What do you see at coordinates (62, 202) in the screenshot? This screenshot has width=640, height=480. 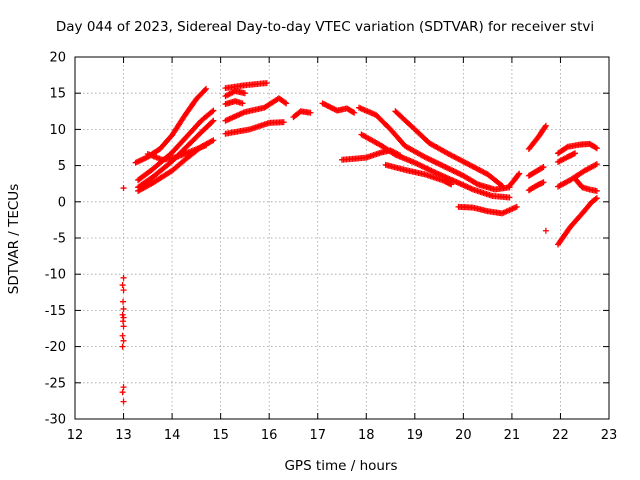 I see `y-tick-label: 0` at bounding box center [62, 202].